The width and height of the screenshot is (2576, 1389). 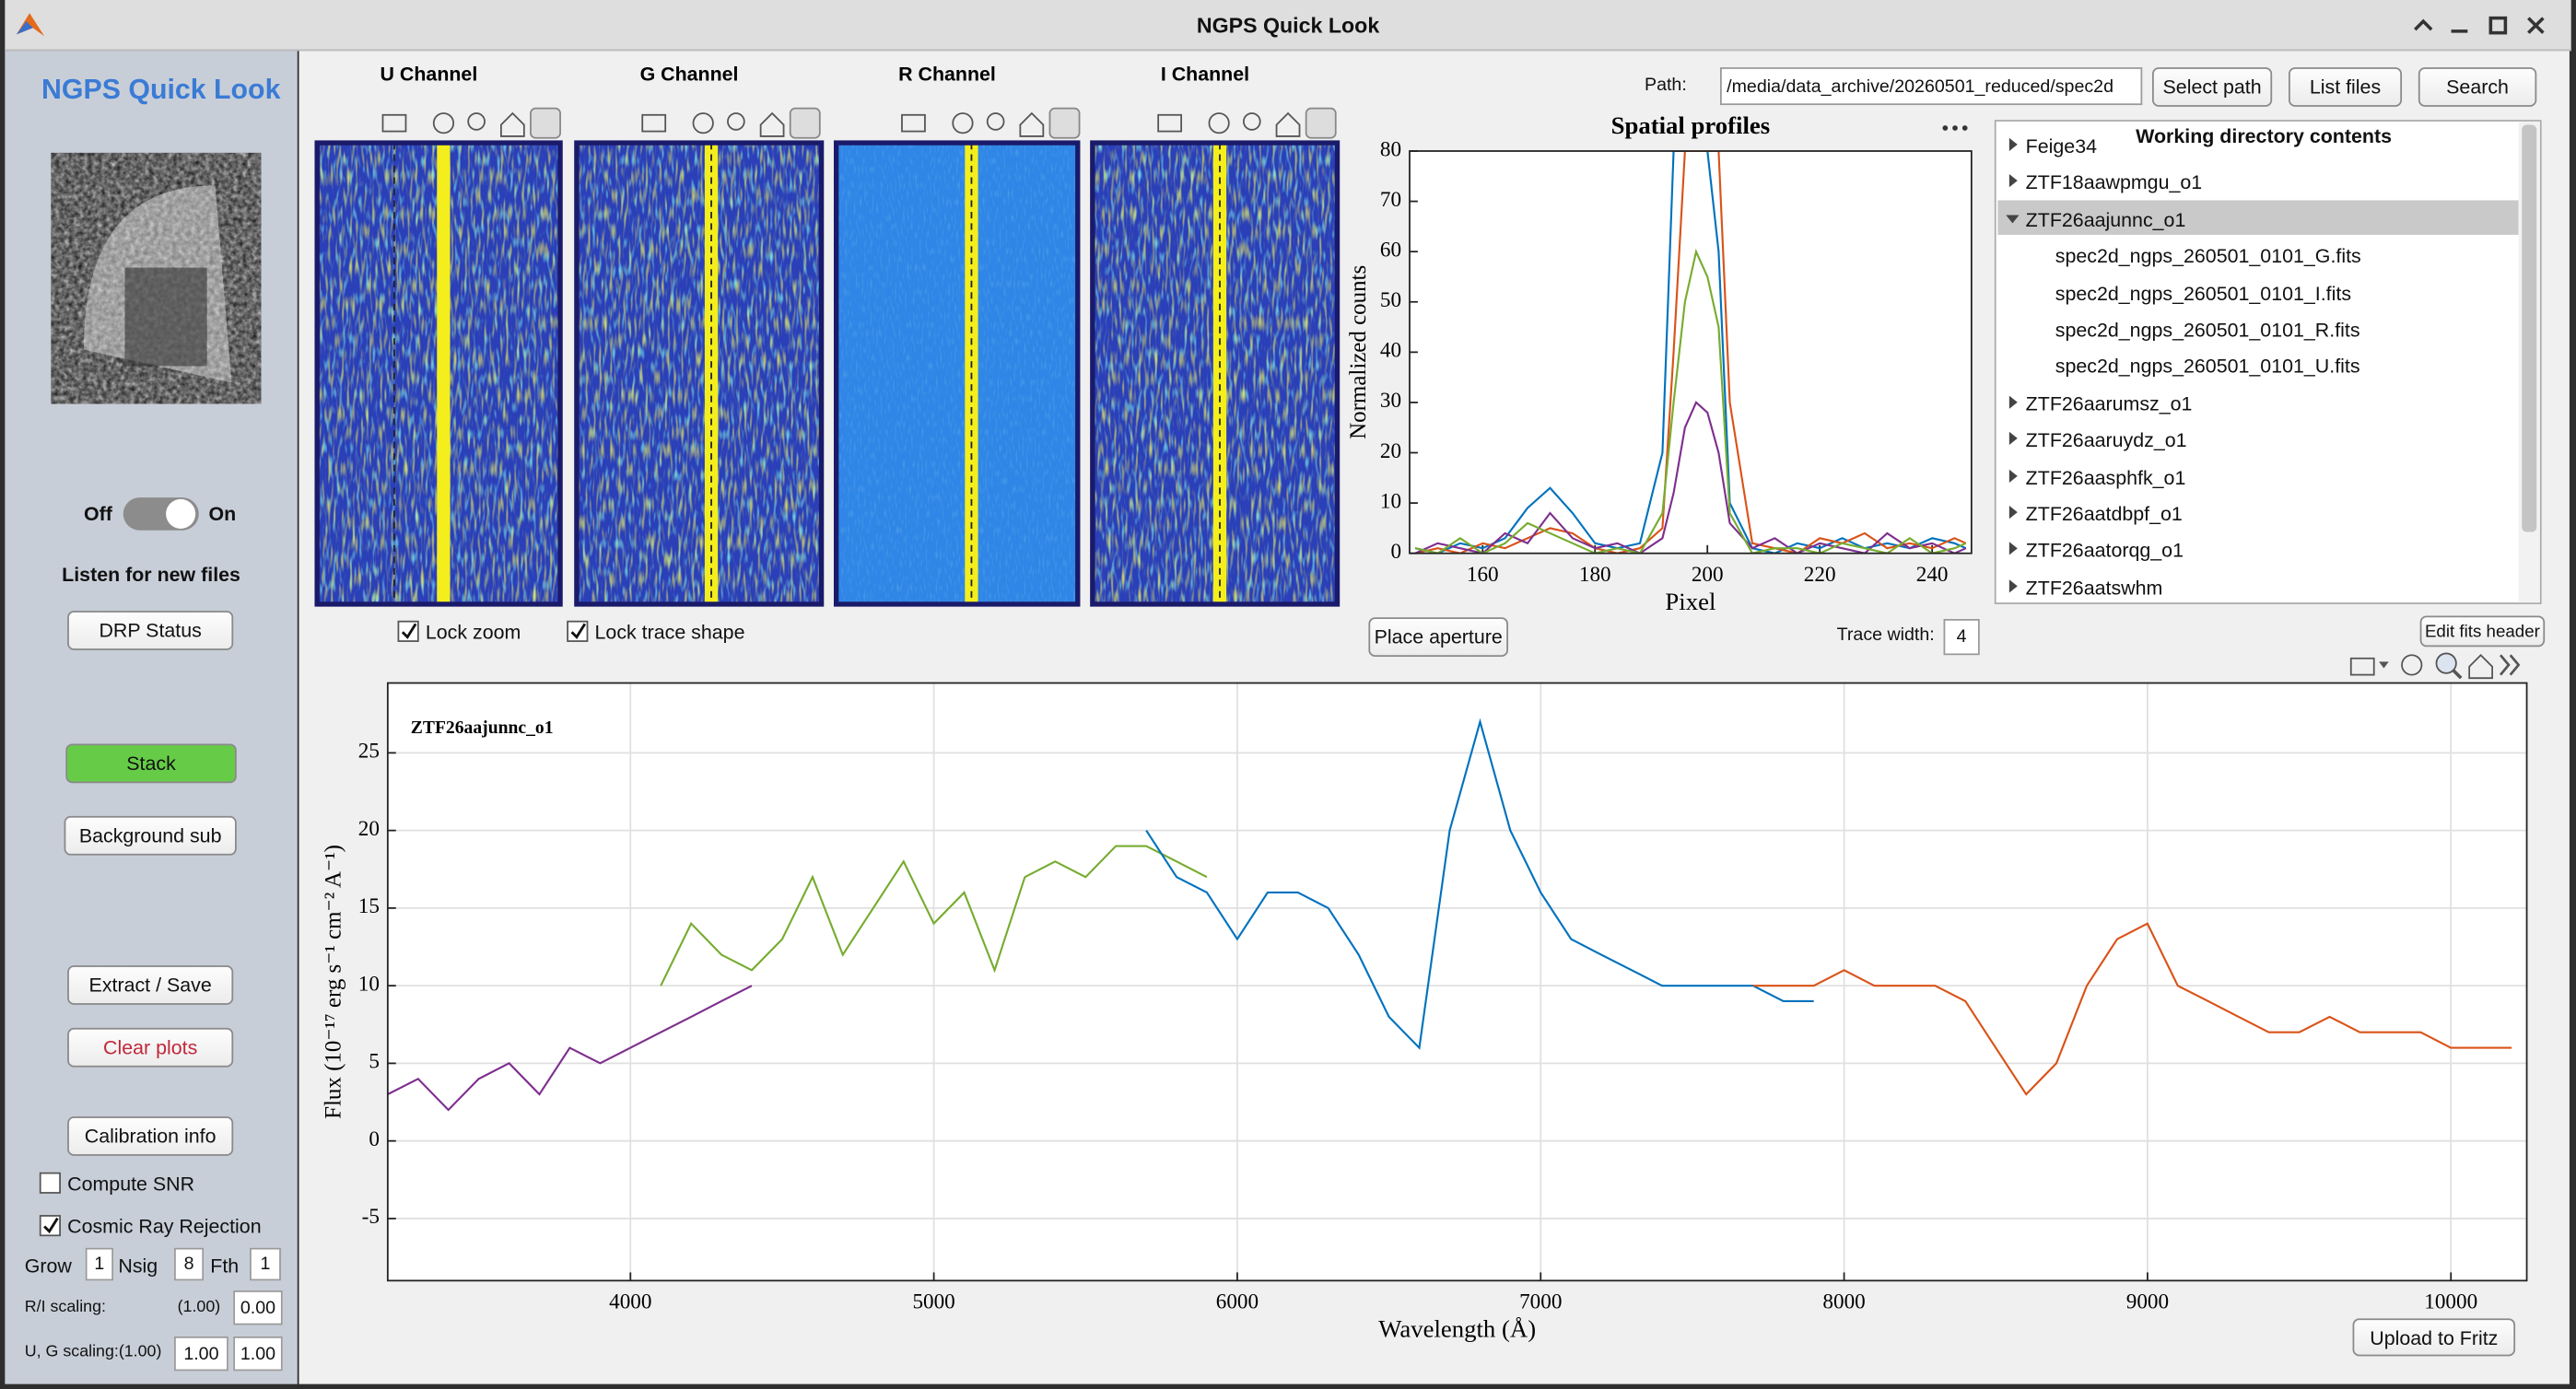 I want to click on x-tick-label: 8000, so click(x=1843, y=1302).